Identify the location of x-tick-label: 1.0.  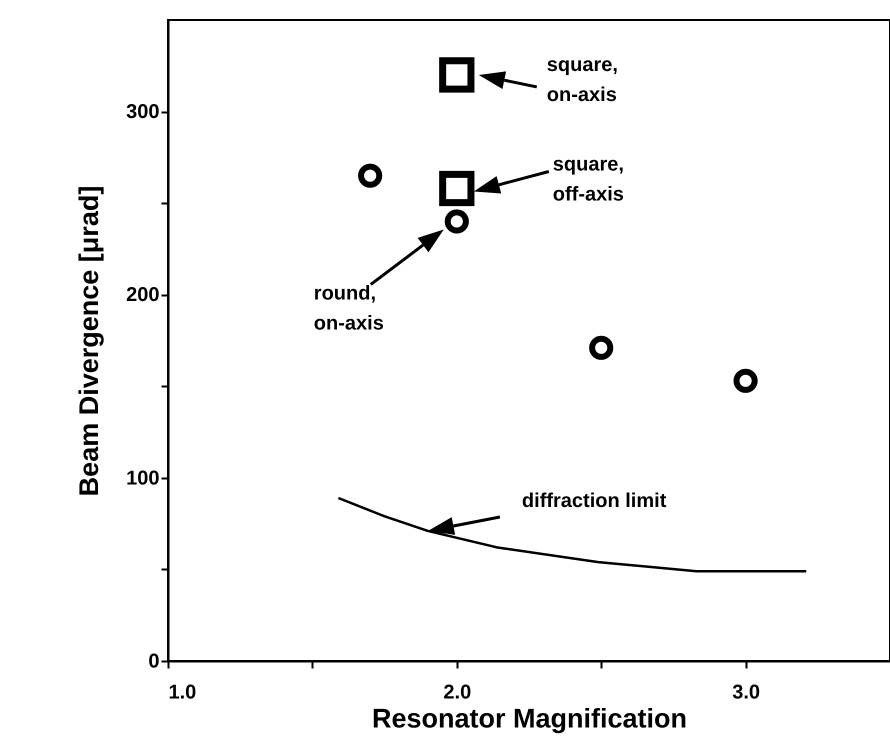
(182, 693).